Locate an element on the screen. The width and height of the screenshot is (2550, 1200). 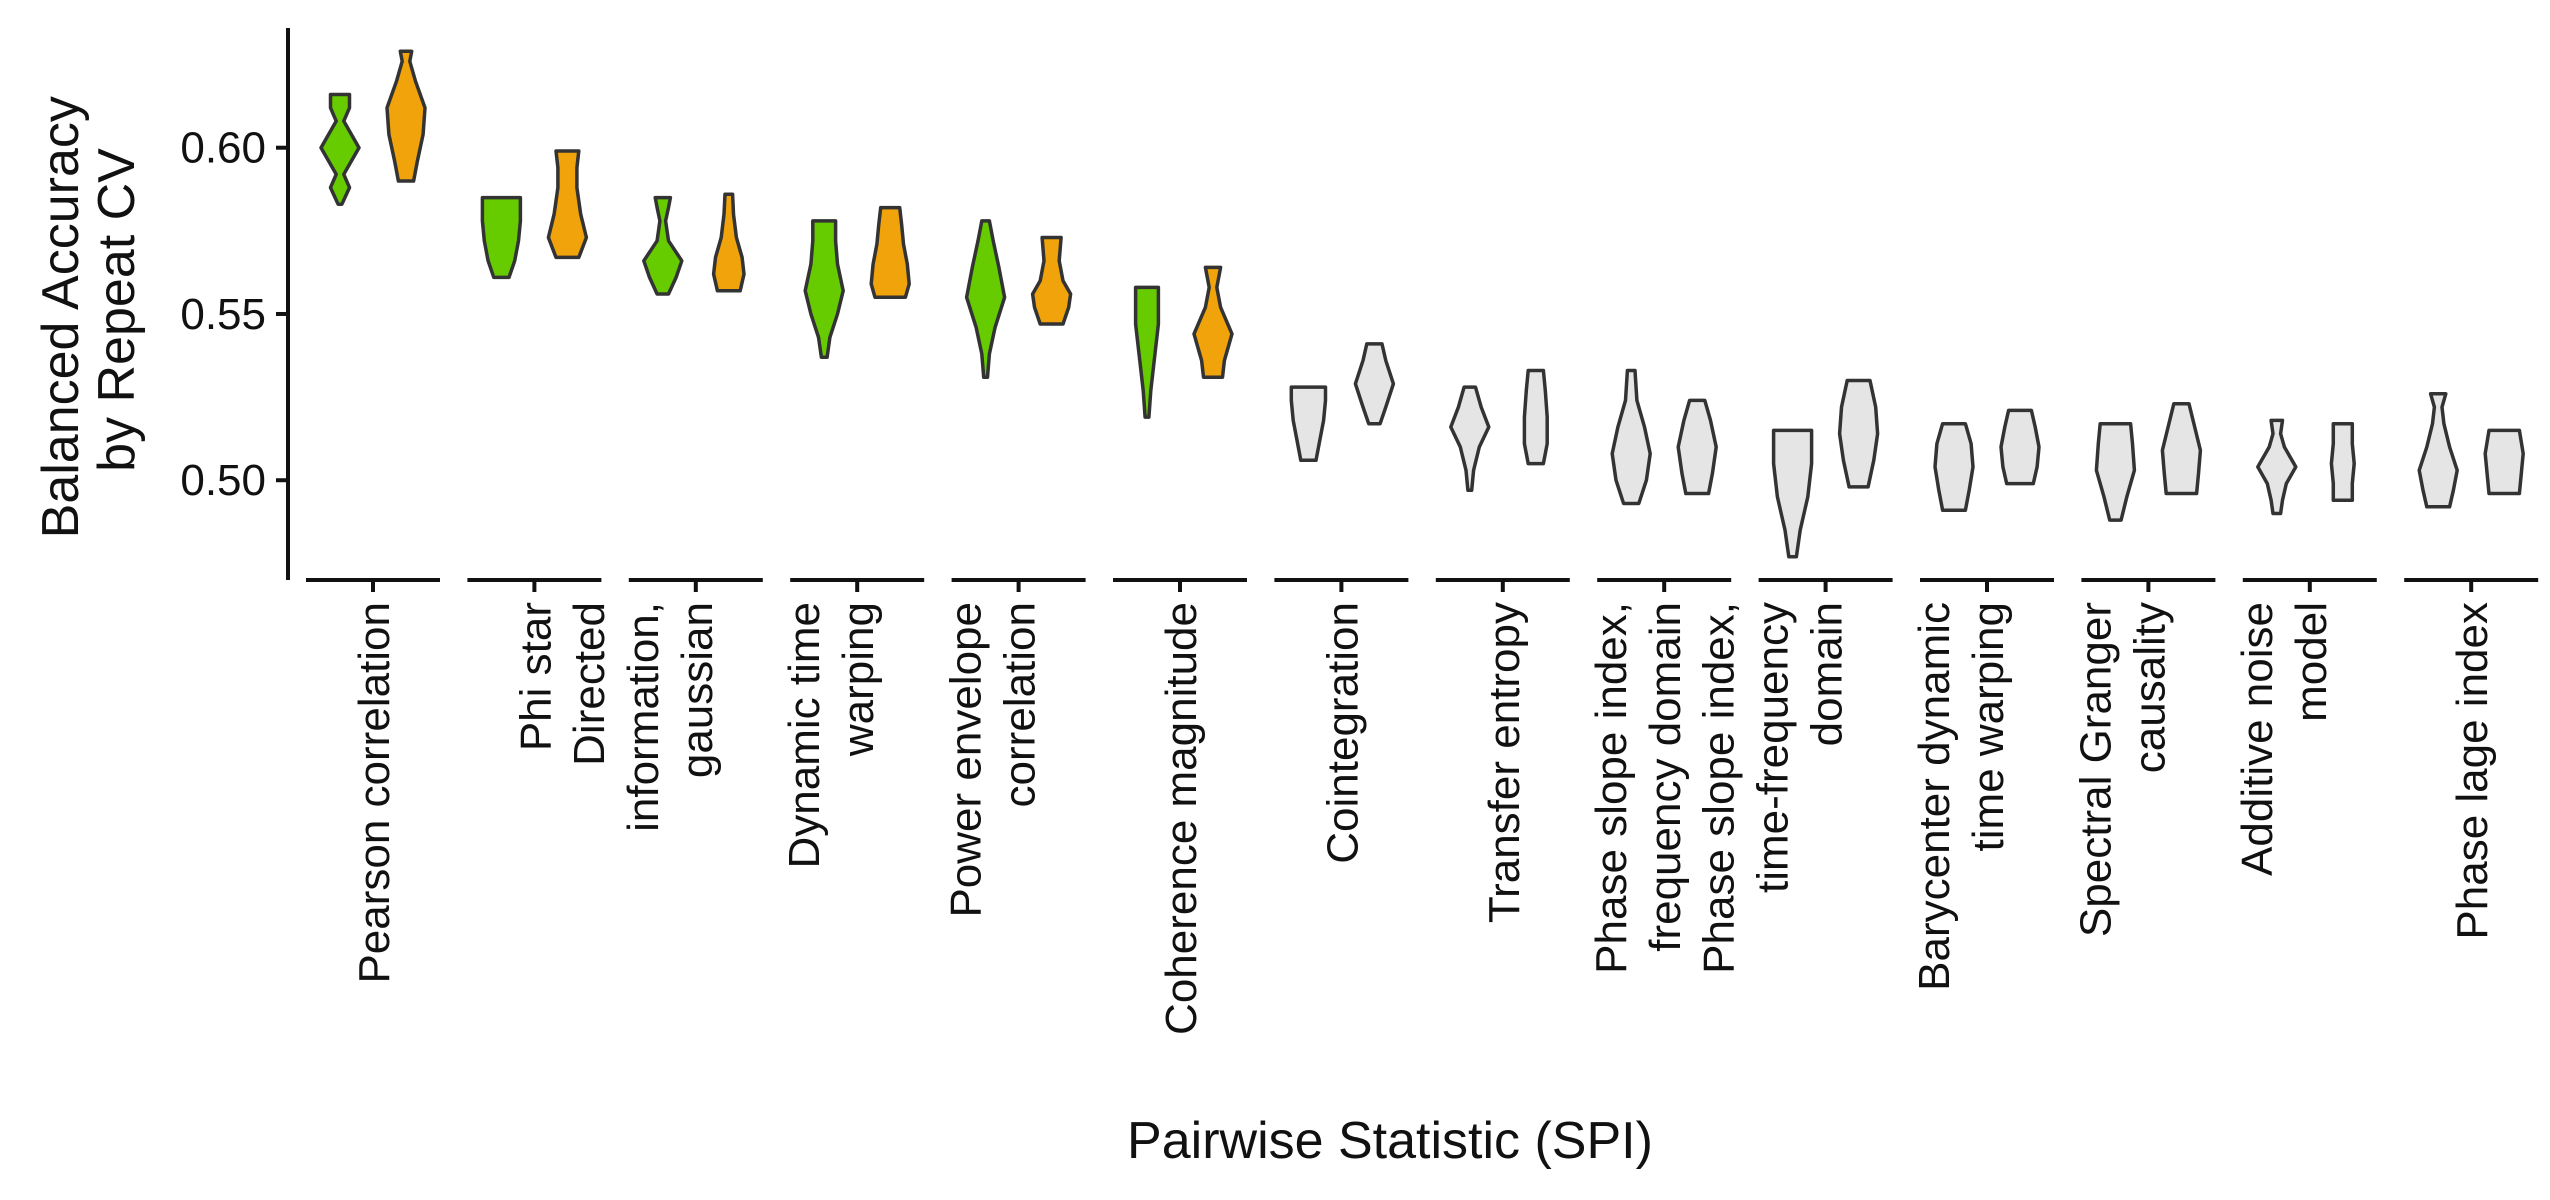
category-label: Additive noise model is located at coordinates (2284, 739).